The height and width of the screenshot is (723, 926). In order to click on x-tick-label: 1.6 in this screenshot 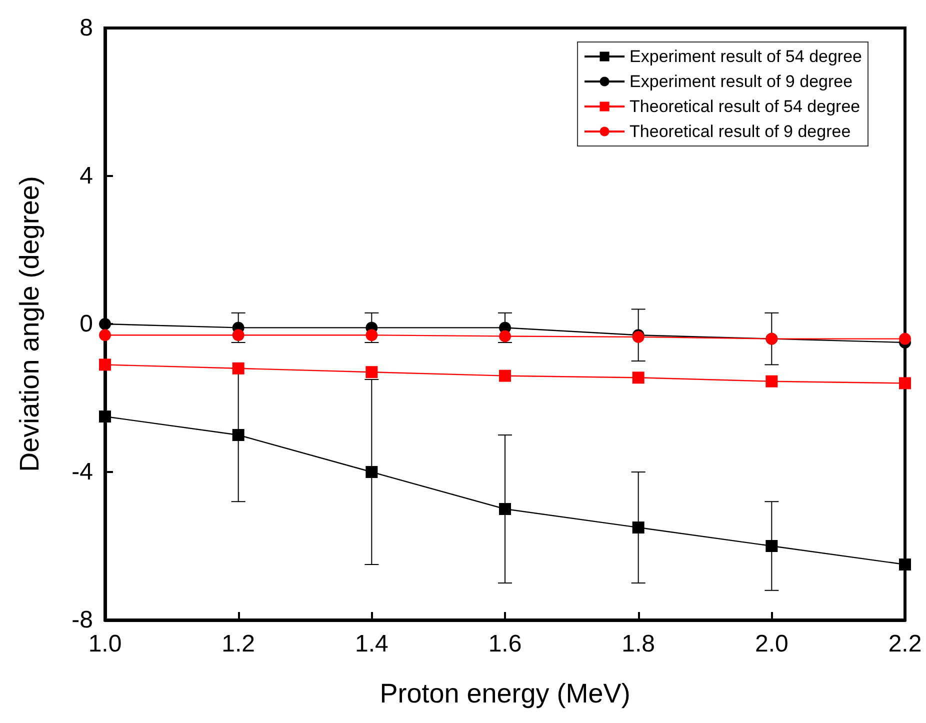, I will do `click(505, 644)`.